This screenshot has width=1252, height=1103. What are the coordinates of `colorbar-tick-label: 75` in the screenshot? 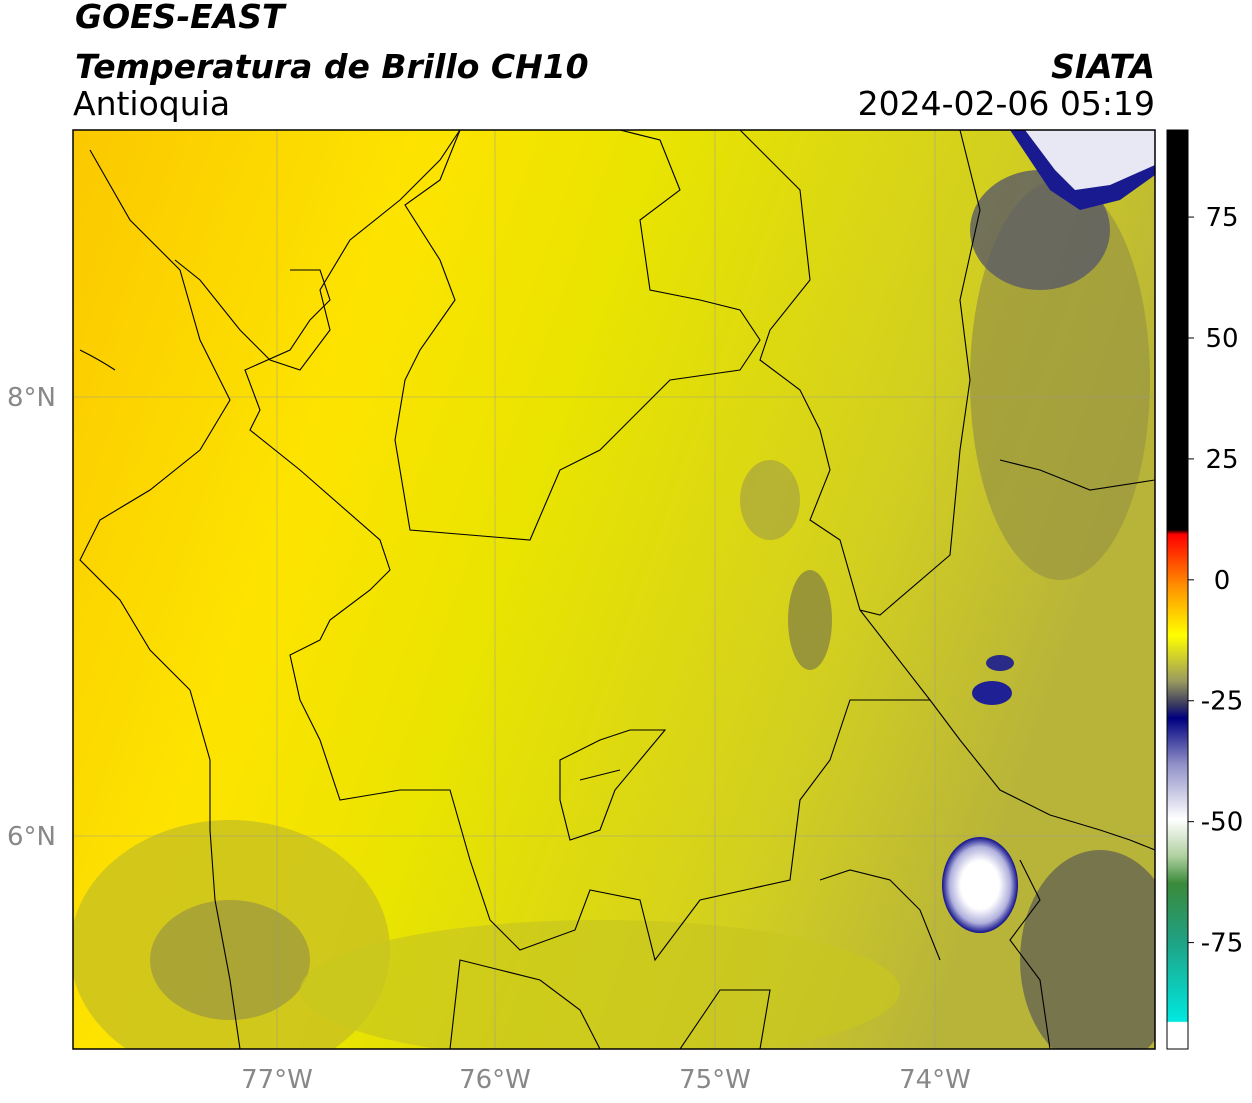 It's located at (1221, 218).